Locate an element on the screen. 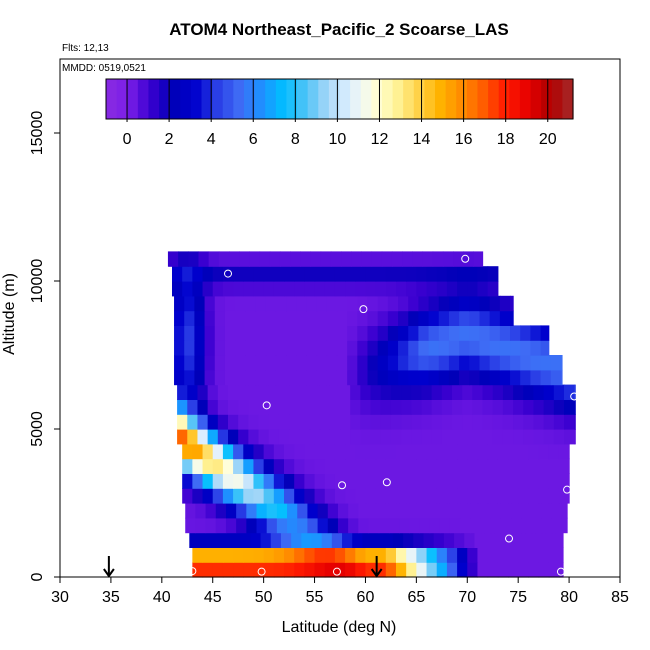 This screenshot has height=650, width=650. colorbar-tick-label: 8 is located at coordinates (295, 139).